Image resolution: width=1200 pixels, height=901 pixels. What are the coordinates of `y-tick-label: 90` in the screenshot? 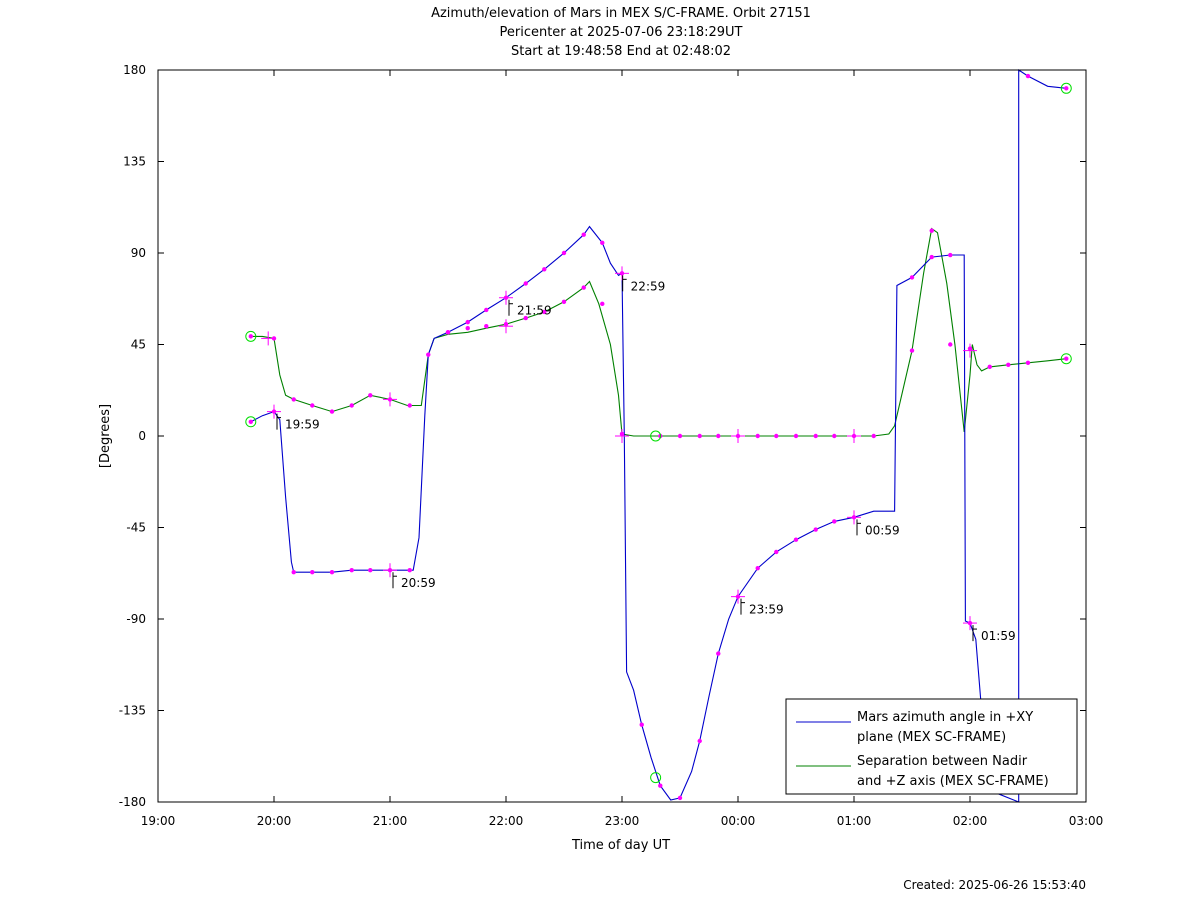 It's located at (138, 253).